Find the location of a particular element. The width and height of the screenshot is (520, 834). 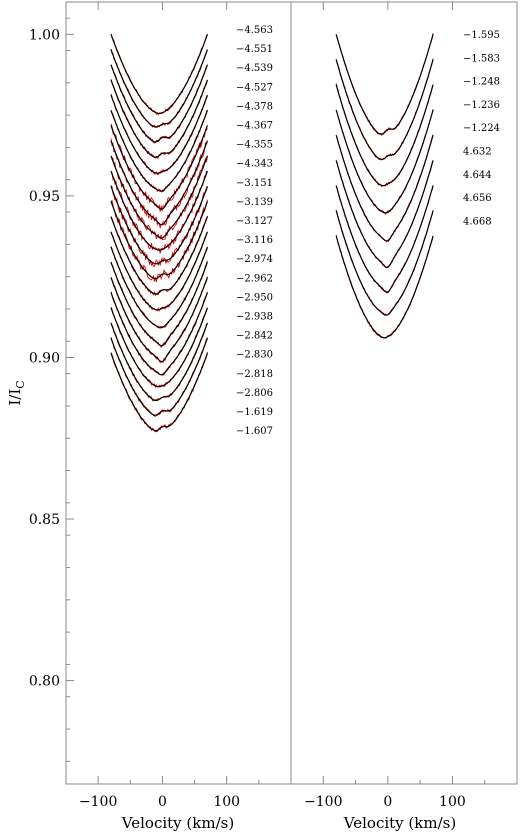

phase-label: 4.632 is located at coordinates (477, 152).